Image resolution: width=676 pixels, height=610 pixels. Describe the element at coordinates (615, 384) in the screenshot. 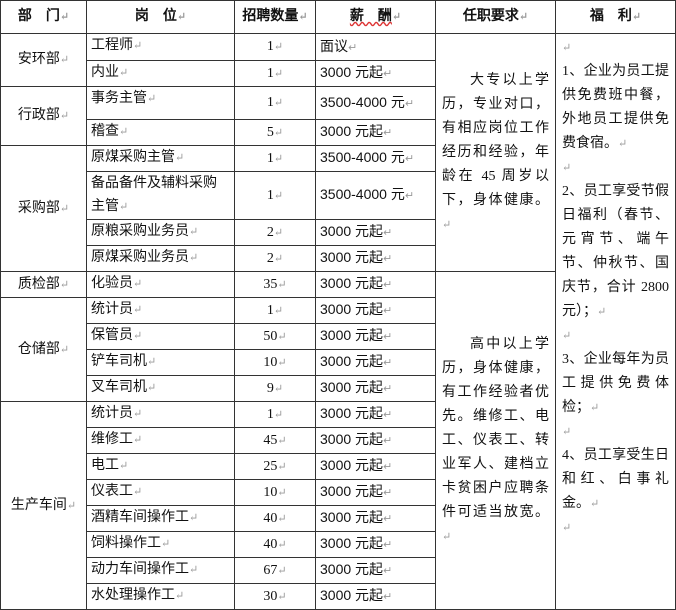

I see `benefit-item: 3、企业每年为员工提供免费体检；` at that location.